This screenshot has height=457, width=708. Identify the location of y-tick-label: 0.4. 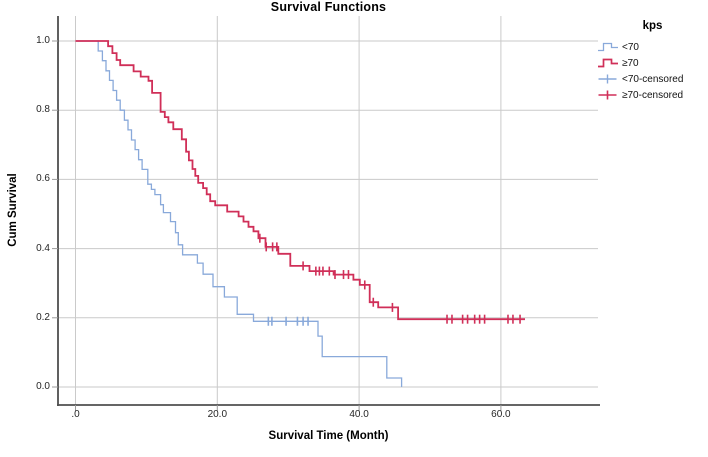
(43, 248).